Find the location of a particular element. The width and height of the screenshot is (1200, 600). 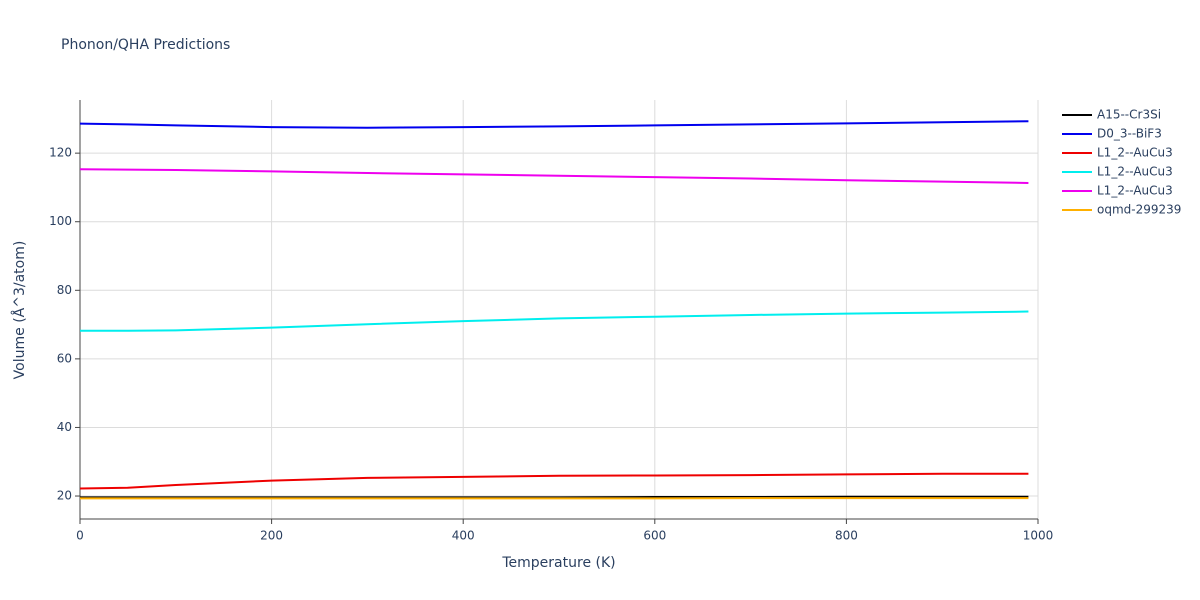

x-axis-title: Temperature (K) is located at coordinates (558, 563).